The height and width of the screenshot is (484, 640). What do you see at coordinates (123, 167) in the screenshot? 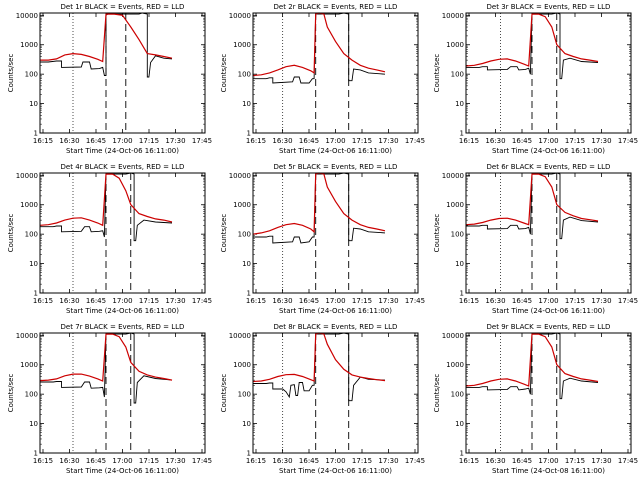
I see `chart-title: Det 4r BLACK = Events, RED = LLD` at bounding box center [123, 167].